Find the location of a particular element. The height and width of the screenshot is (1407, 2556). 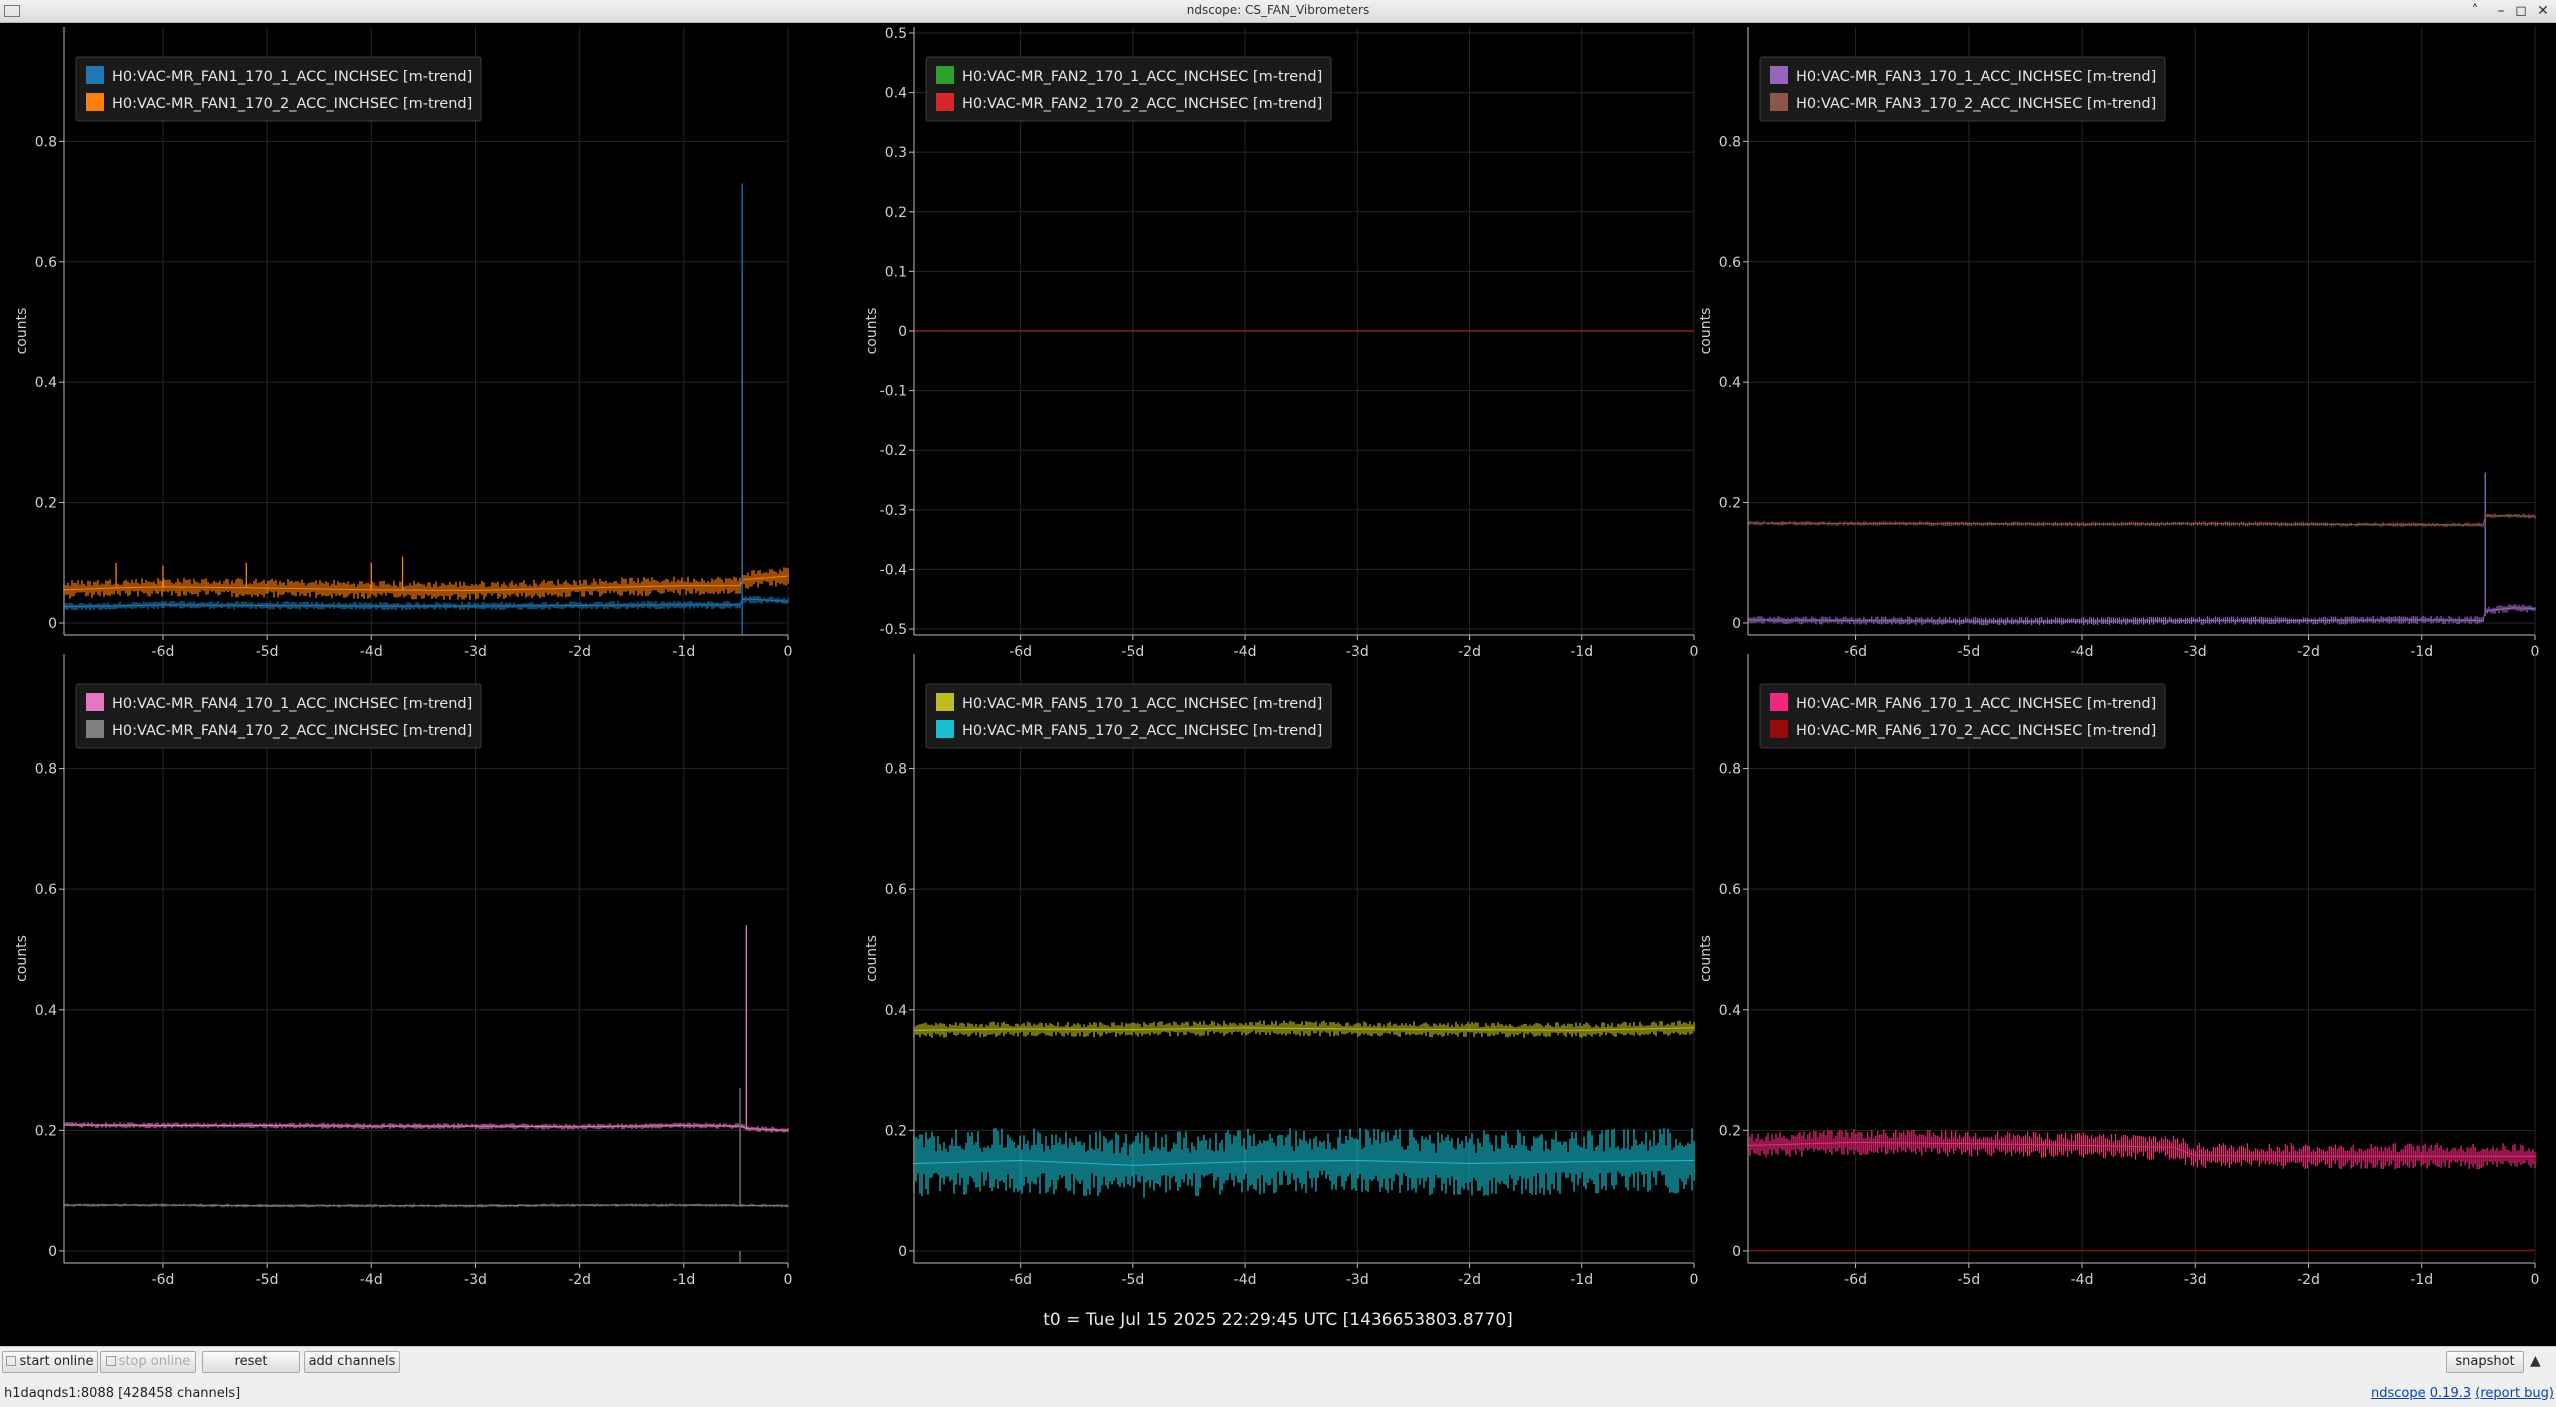

maximize-icon: ◻ is located at coordinates (2521, 11).